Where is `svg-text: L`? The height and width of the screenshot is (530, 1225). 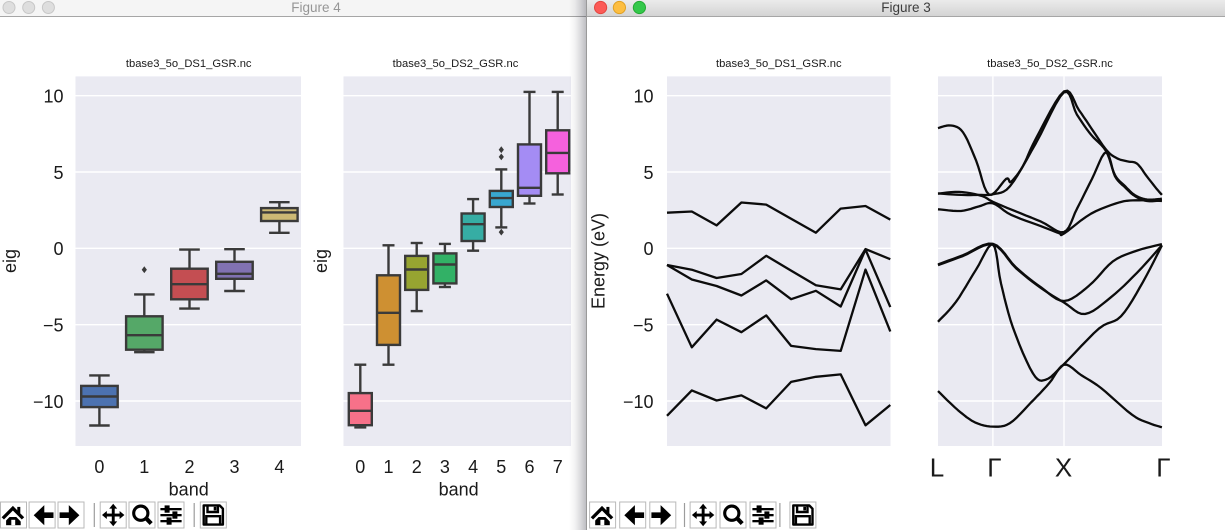 svg-text: L is located at coordinates (937, 468).